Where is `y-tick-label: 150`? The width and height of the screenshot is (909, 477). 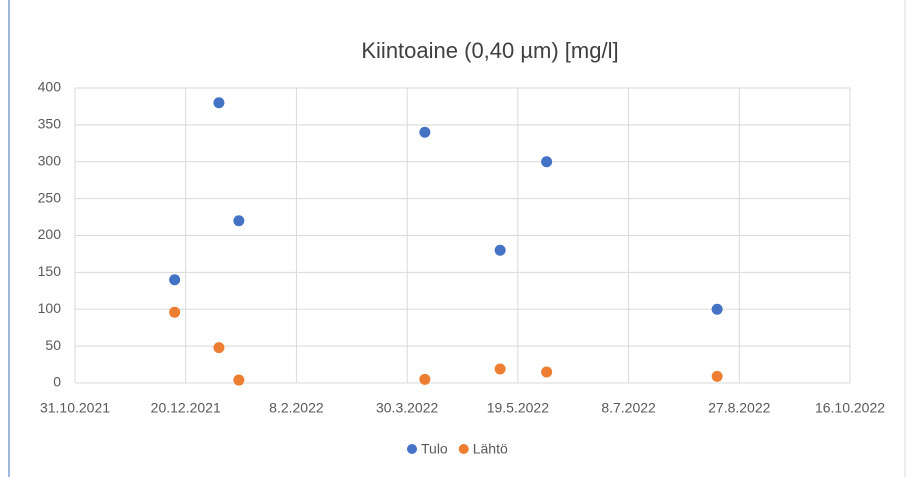 y-tick-label: 150 is located at coordinates (50, 271).